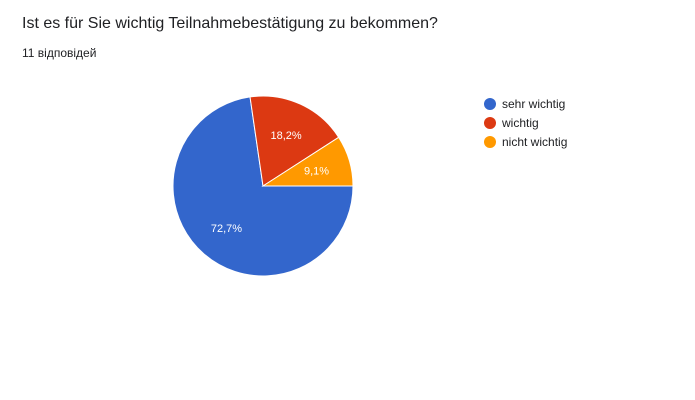 This screenshot has height=400, width=695. I want to click on pie-slice-wichtig, so click(294, 141).